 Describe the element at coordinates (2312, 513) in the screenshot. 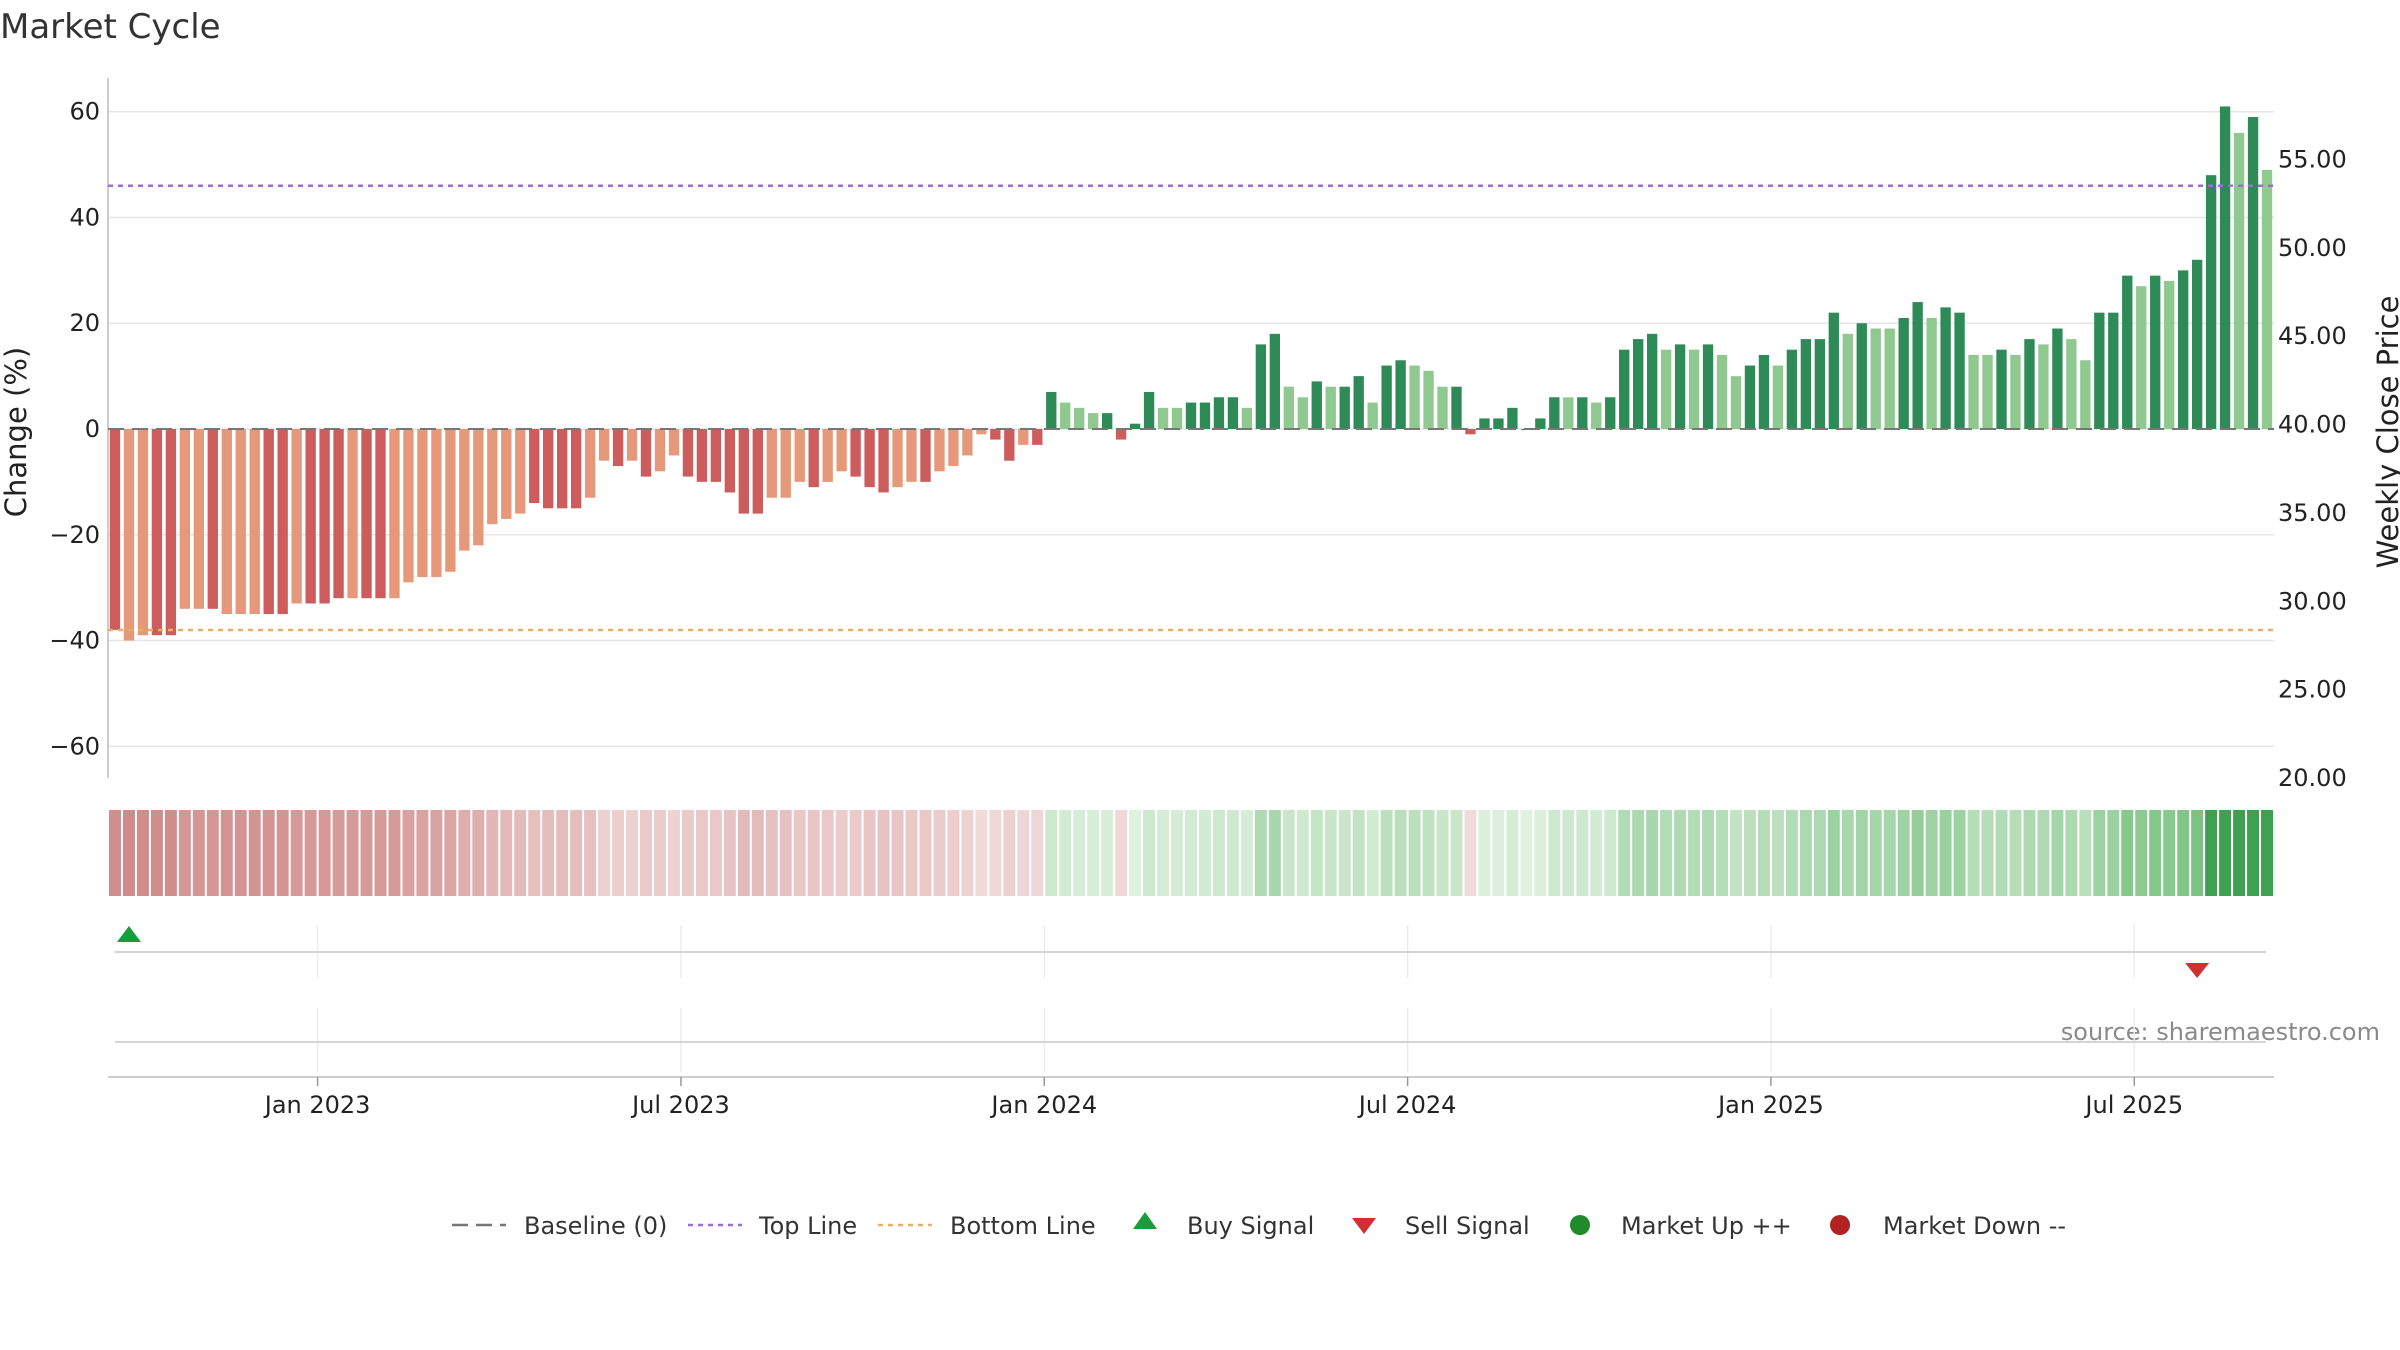

I see `y-right-tick-label: 35.00` at that location.